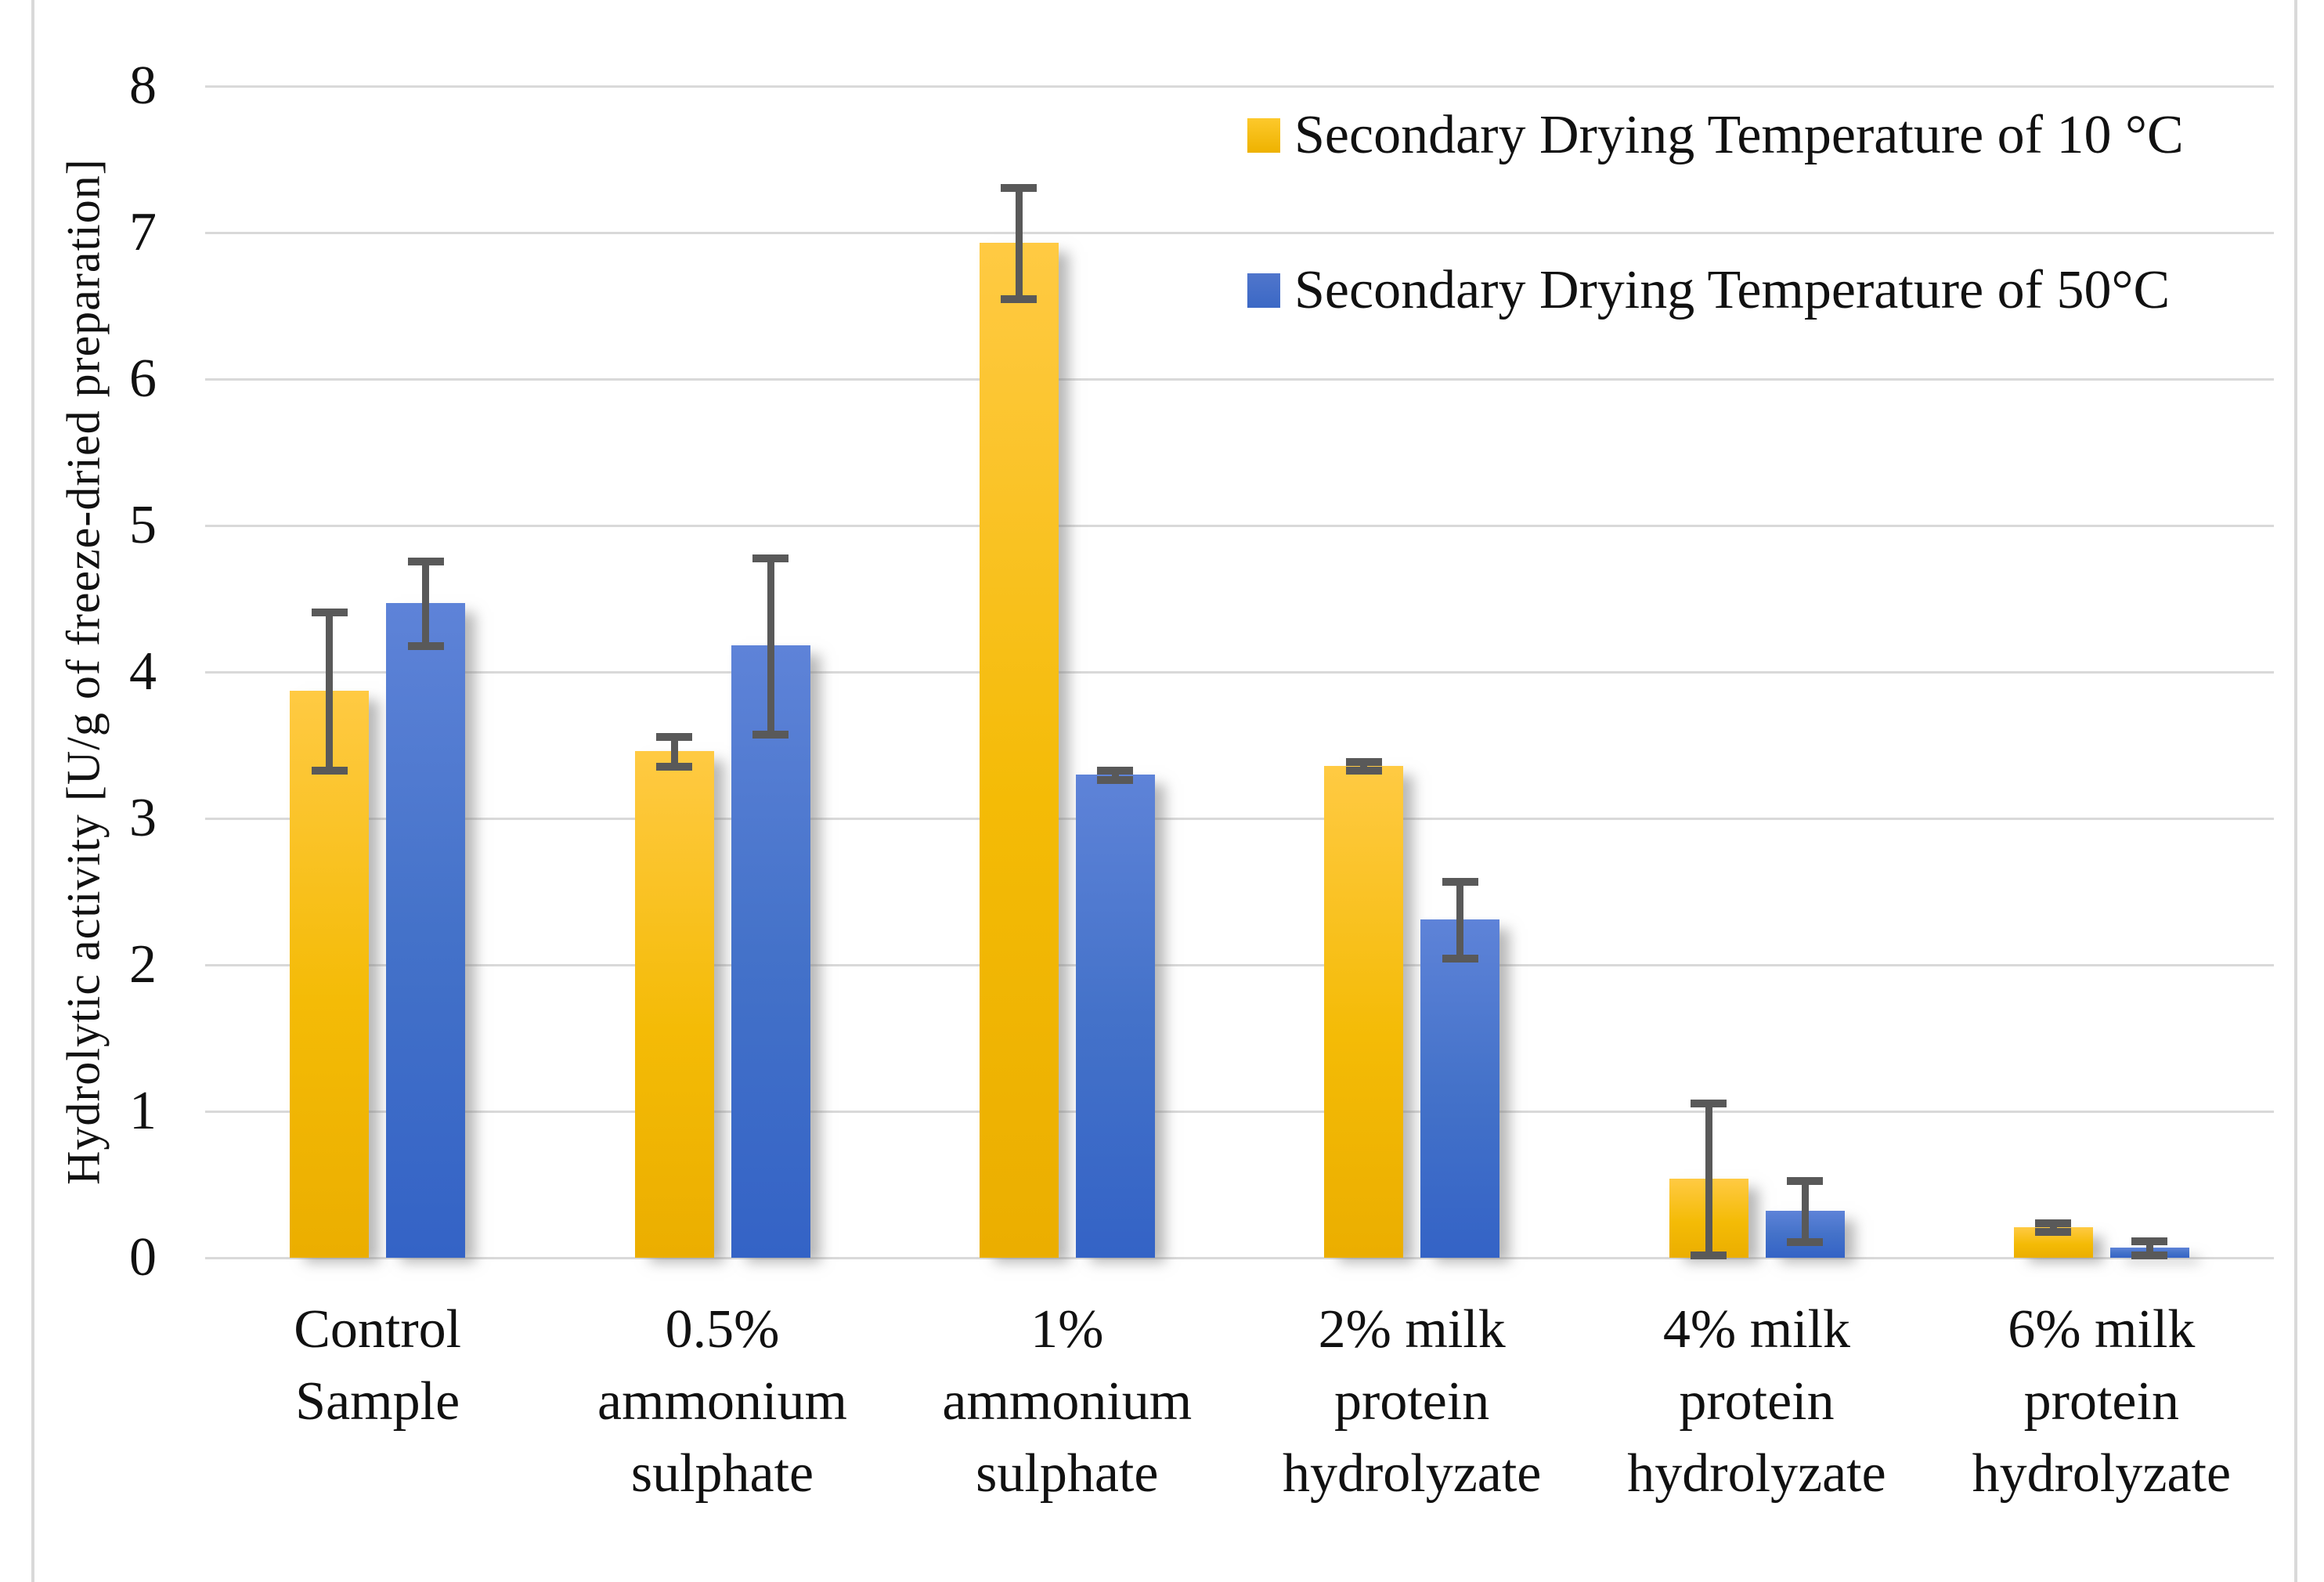 This screenshot has width=2324, height=1582. I want to click on y-tick-label-7: 7, so click(143, 232).